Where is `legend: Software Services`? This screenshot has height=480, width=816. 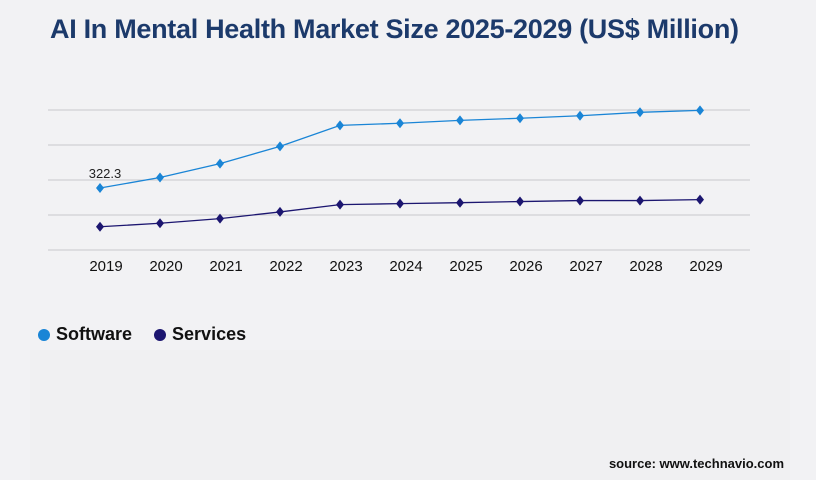
legend: Software Services is located at coordinates (142, 334).